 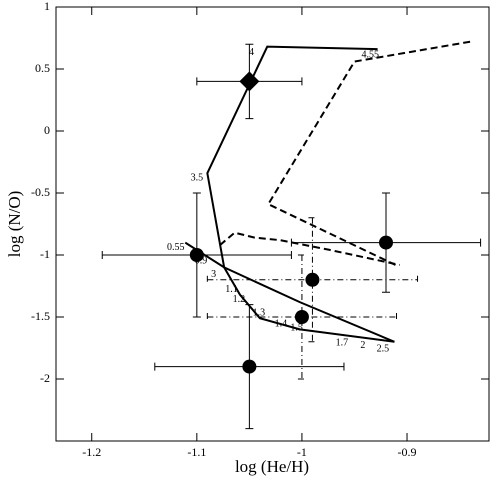 I want to click on annotation: 0.55, so click(x=176, y=247).